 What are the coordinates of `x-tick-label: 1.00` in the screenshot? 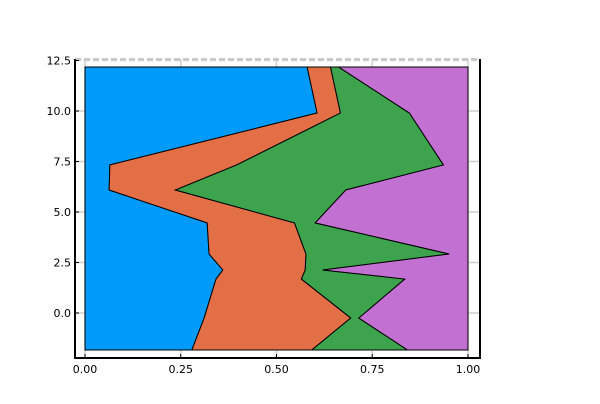 It's located at (468, 369).